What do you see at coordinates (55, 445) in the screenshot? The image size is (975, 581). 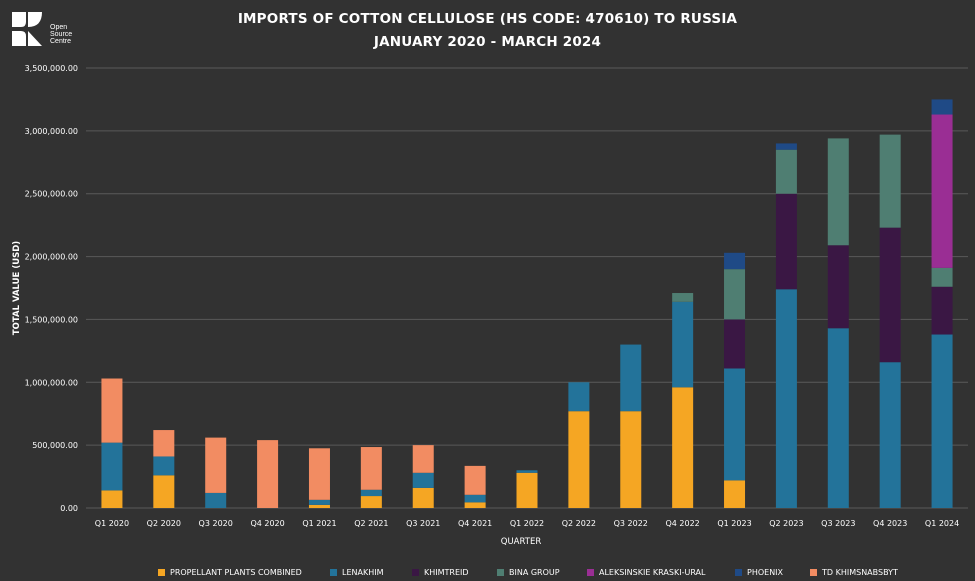 I see `y-tick-label: 500,000.00` at bounding box center [55, 445].